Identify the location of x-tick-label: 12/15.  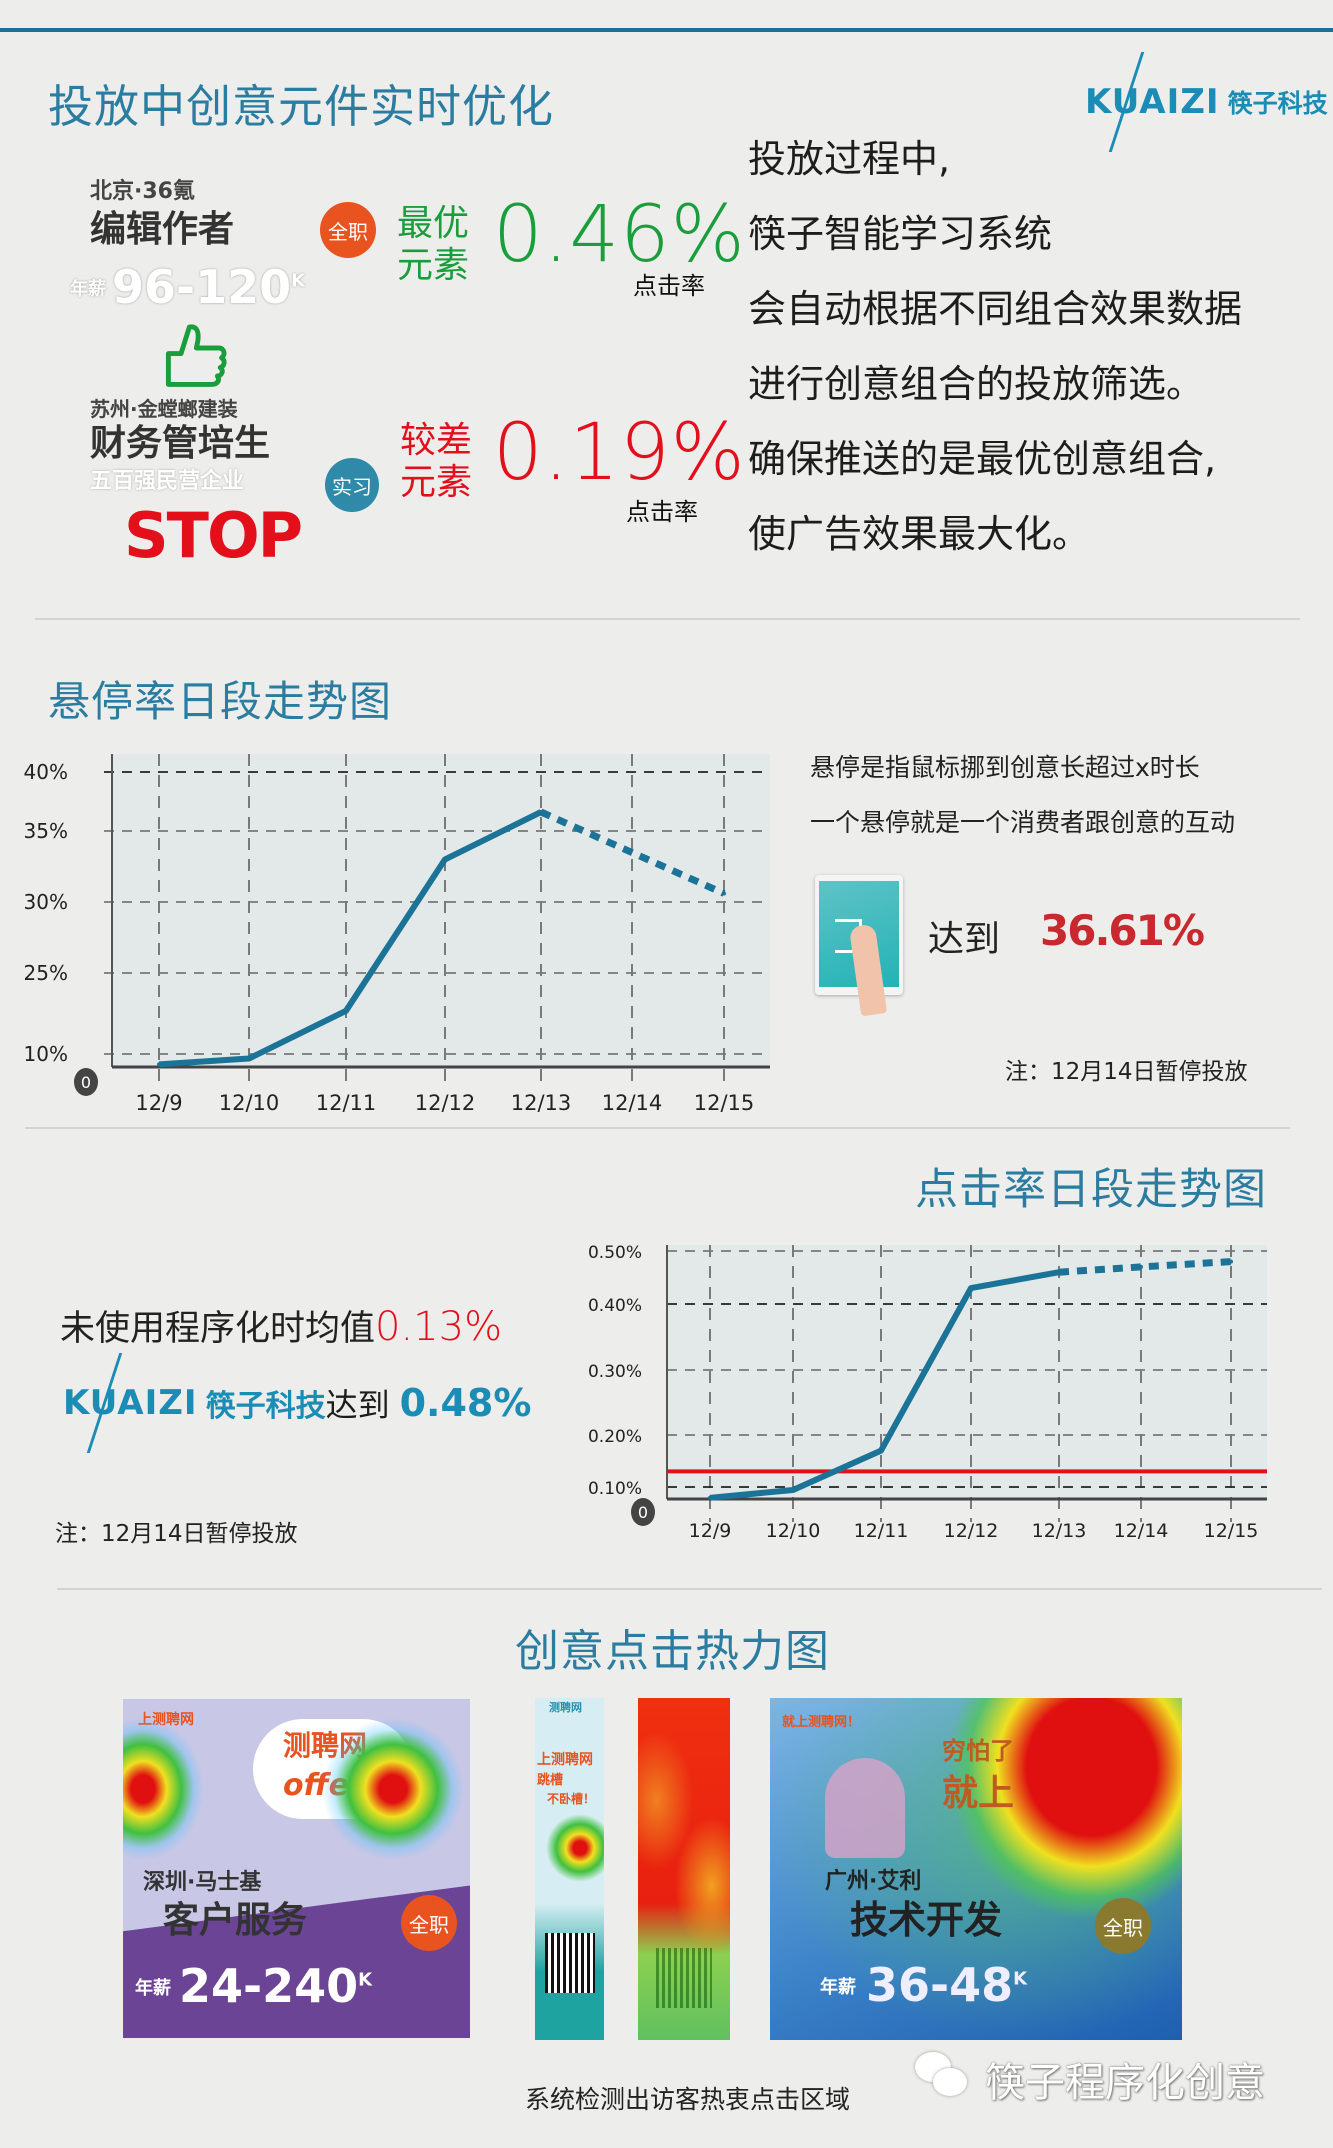
(724, 1103).